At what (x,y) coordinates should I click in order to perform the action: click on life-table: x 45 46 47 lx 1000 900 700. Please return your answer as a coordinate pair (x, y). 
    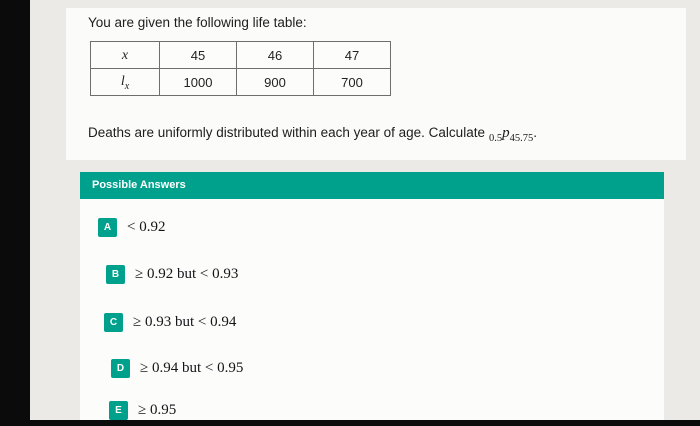
    Looking at the image, I should click on (240, 68).